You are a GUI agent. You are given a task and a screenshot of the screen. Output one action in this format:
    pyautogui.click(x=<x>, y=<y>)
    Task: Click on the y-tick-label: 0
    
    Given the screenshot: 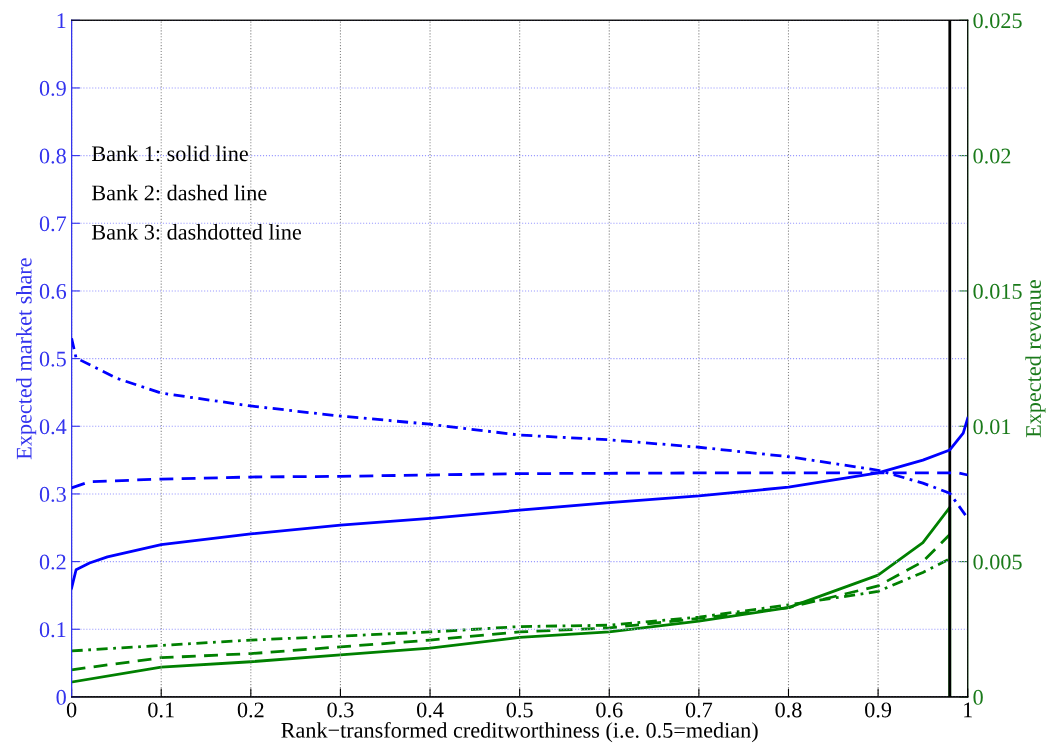 What is the action you would take?
    pyautogui.click(x=61, y=697)
    